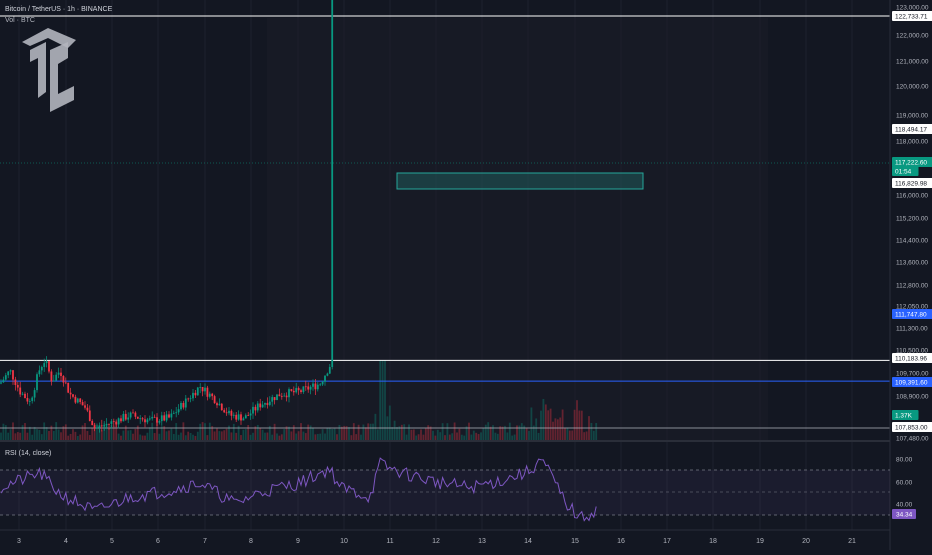  Describe the element at coordinates (575, 541) in the screenshot. I see `time-tick: 15` at that location.